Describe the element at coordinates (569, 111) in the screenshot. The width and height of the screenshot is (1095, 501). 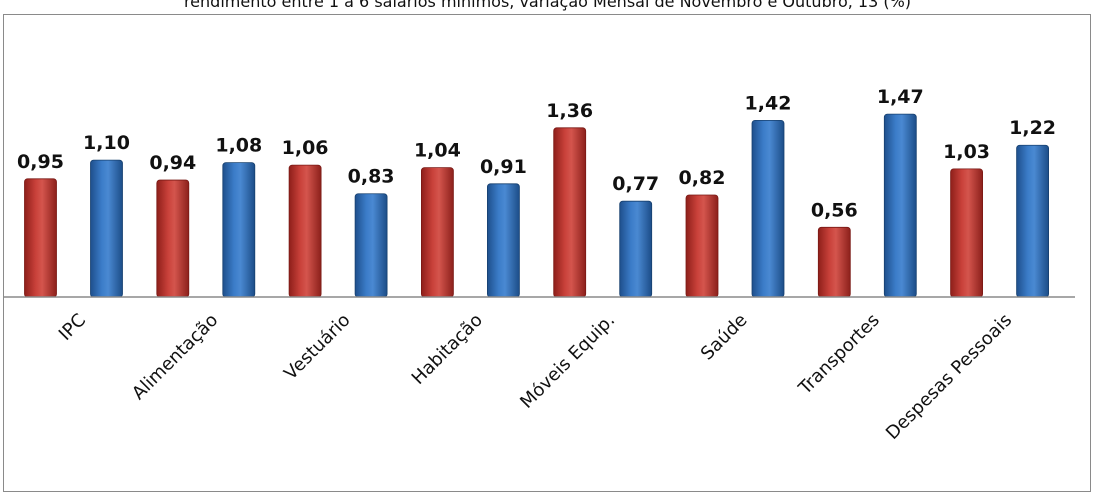
I see `data-label-series1-5: 1,36` at that location.